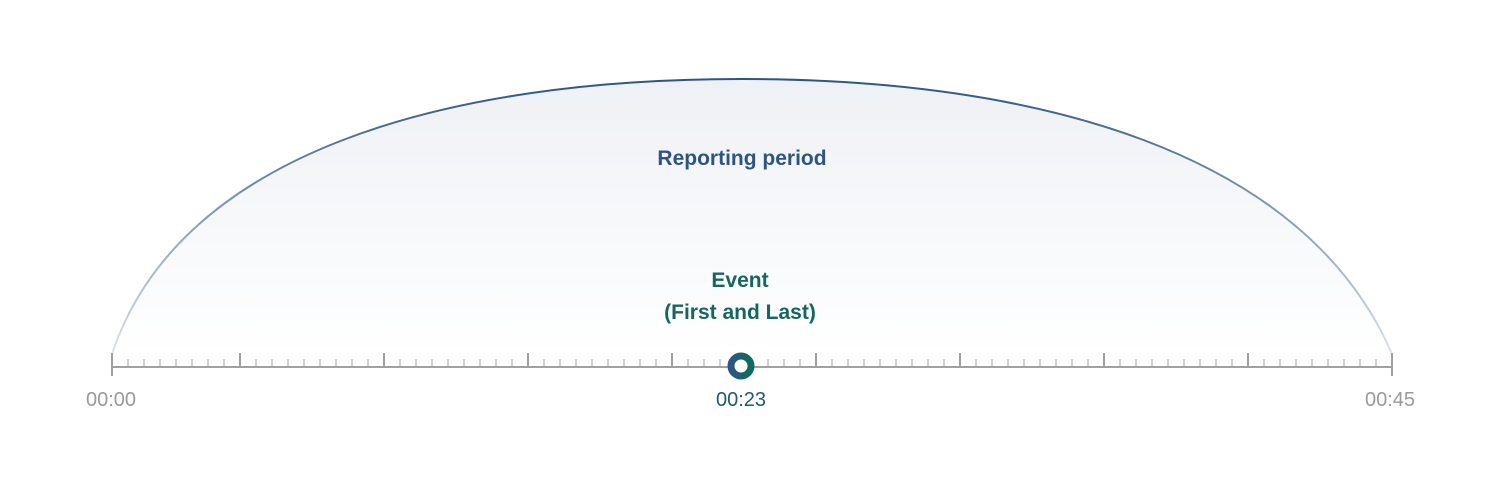 This screenshot has height=492, width=1502. Describe the element at coordinates (1390, 400) in the screenshot. I see `end-time-label: 00:45` at that location.